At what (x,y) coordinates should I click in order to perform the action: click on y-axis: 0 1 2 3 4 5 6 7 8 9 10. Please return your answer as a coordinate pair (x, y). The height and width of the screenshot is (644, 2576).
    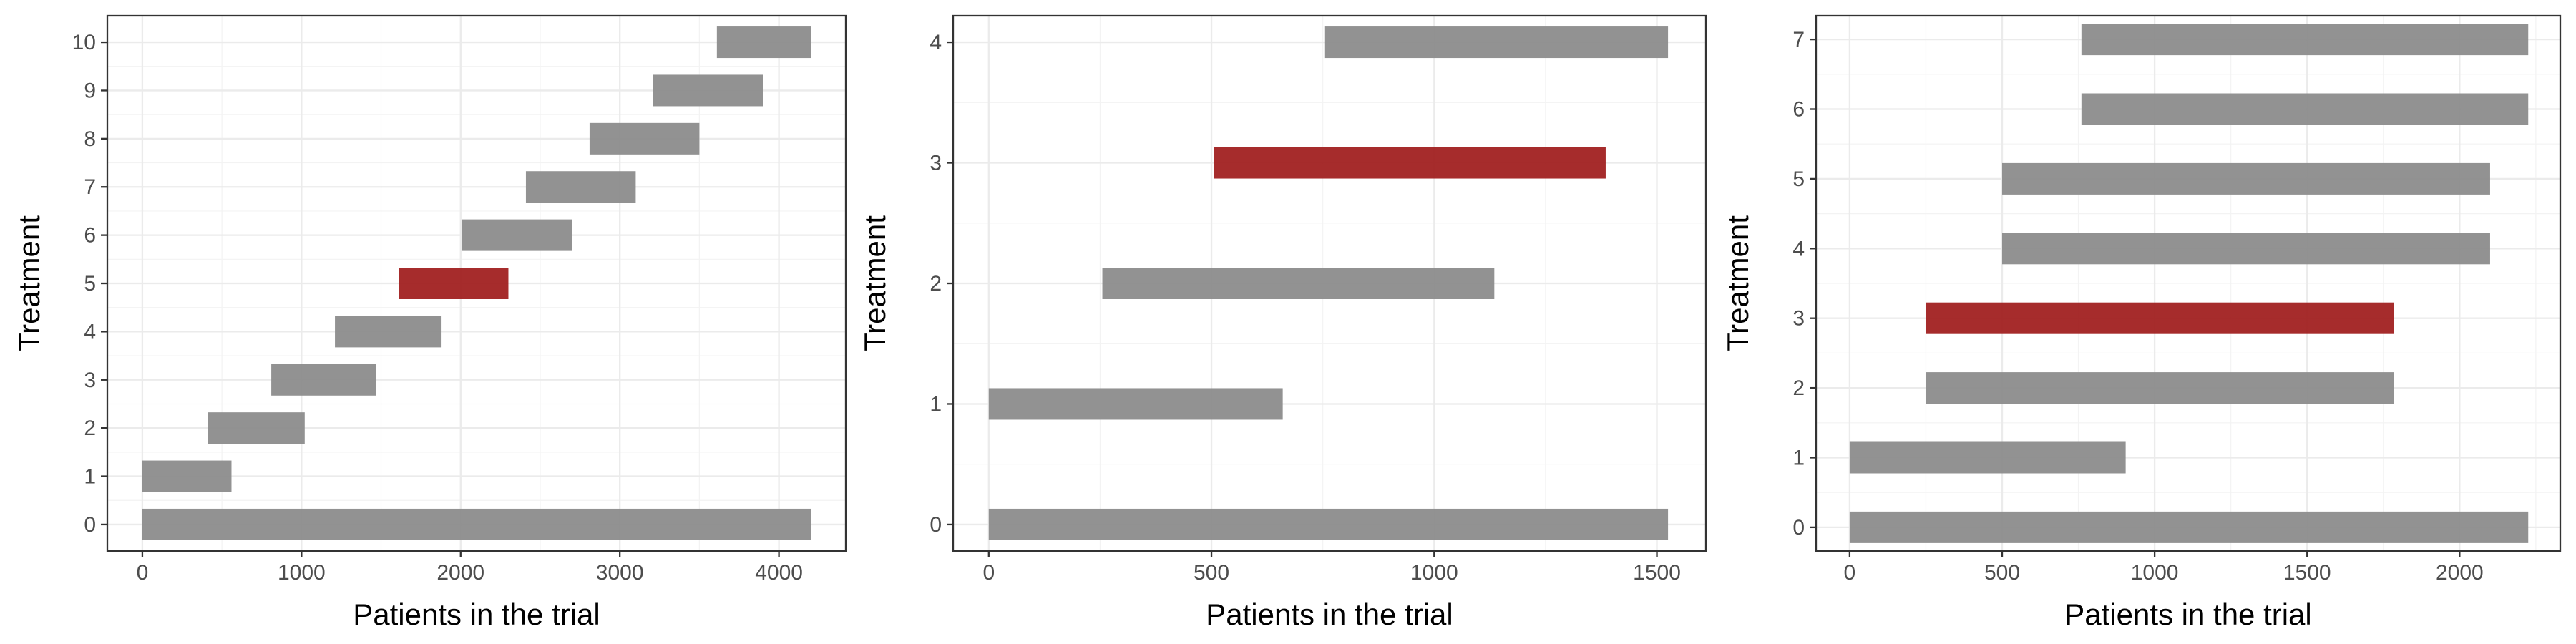
    Looking at the image, I should click on (89, 284).